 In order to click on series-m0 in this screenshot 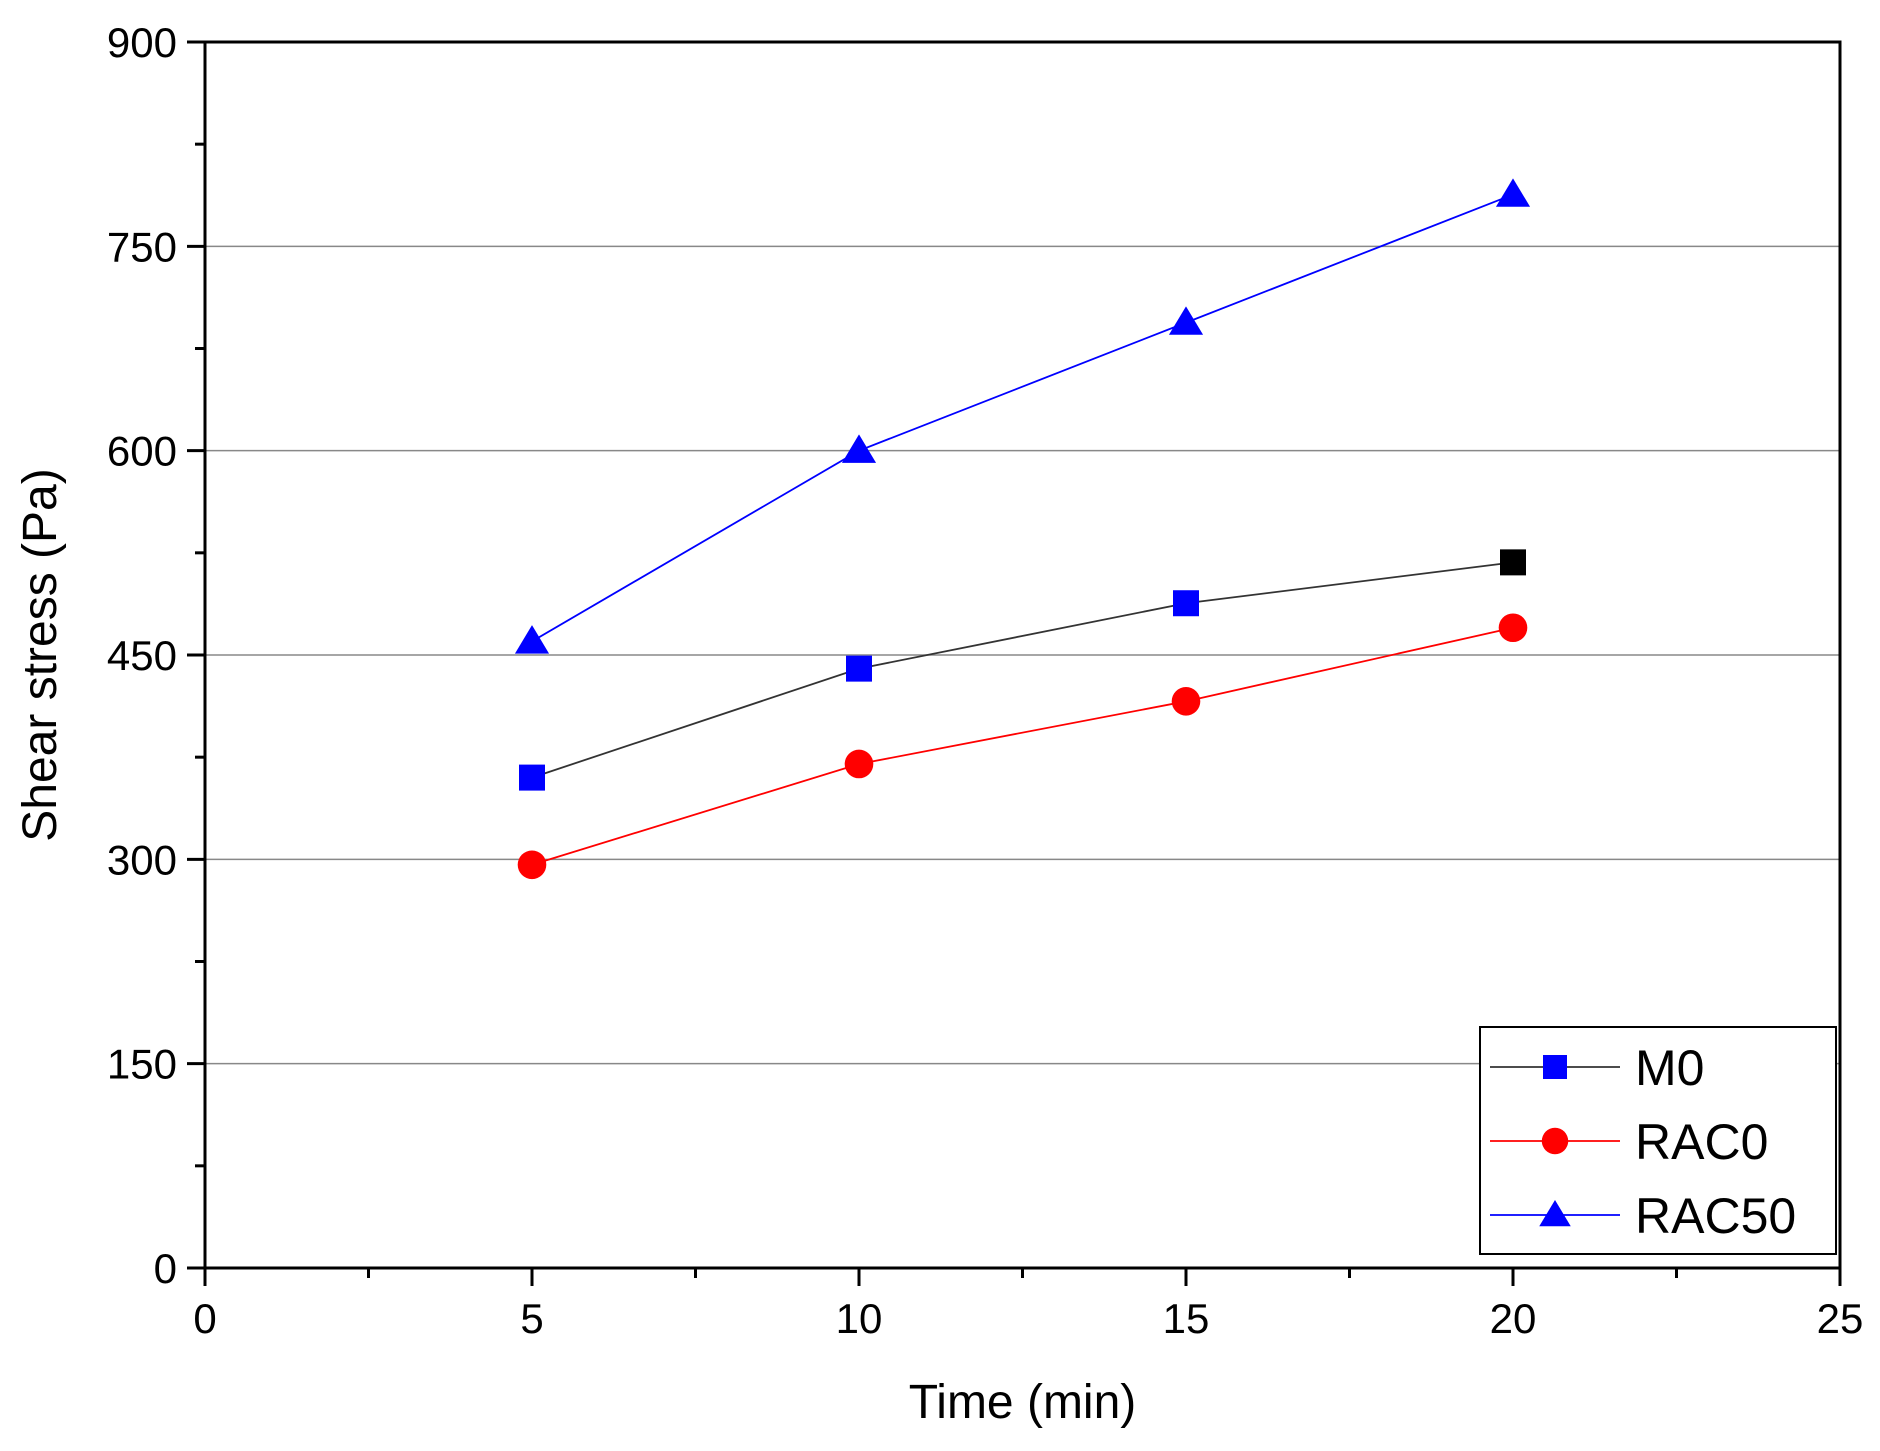, I will do `click(1022, 670)`.